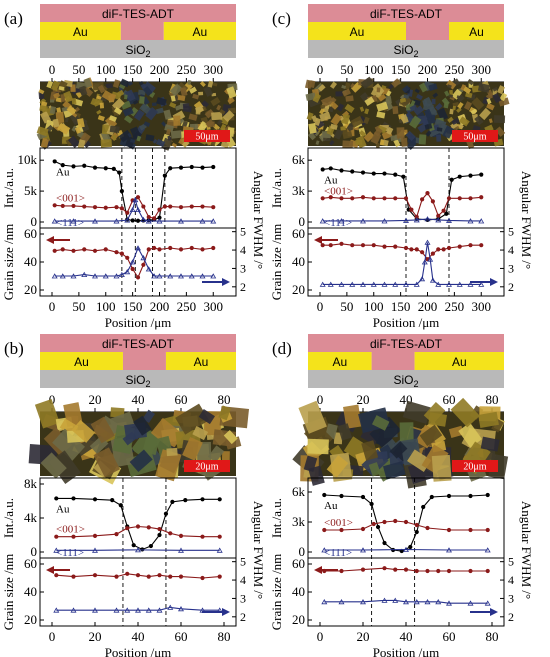 The image size is (550, 657). Describe the element at coordinates (142, 31) in the screenshot. I see `channel-gap` at that location.